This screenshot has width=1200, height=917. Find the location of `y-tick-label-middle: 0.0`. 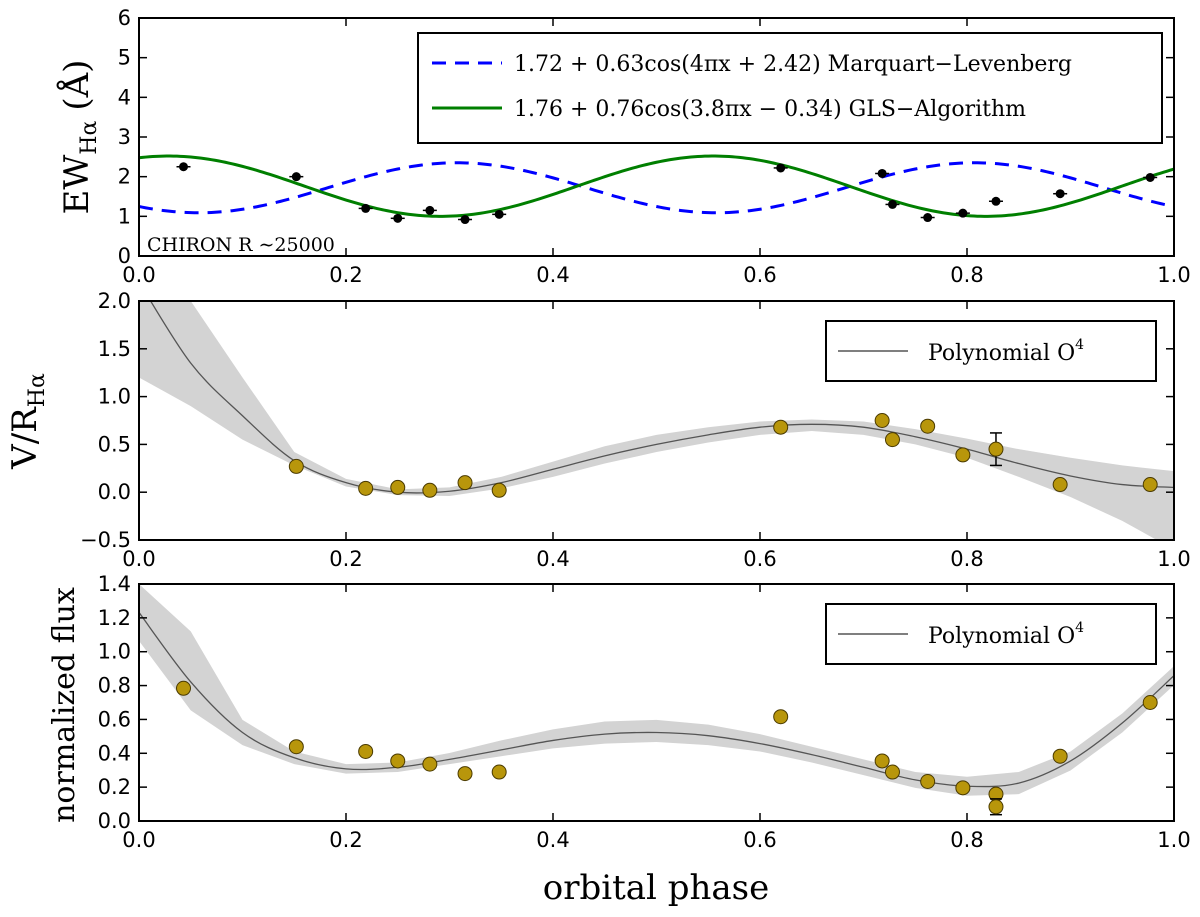

y-tick-label-middle: 0.0 is located at coordinates (114, 492).